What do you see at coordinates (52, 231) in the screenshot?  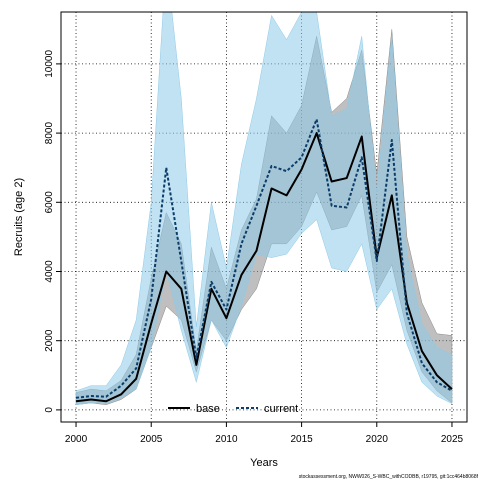 I see `y-axis-ticks: 0 2000 4000 6000 8000 10000` at bounding box center [52, 231].